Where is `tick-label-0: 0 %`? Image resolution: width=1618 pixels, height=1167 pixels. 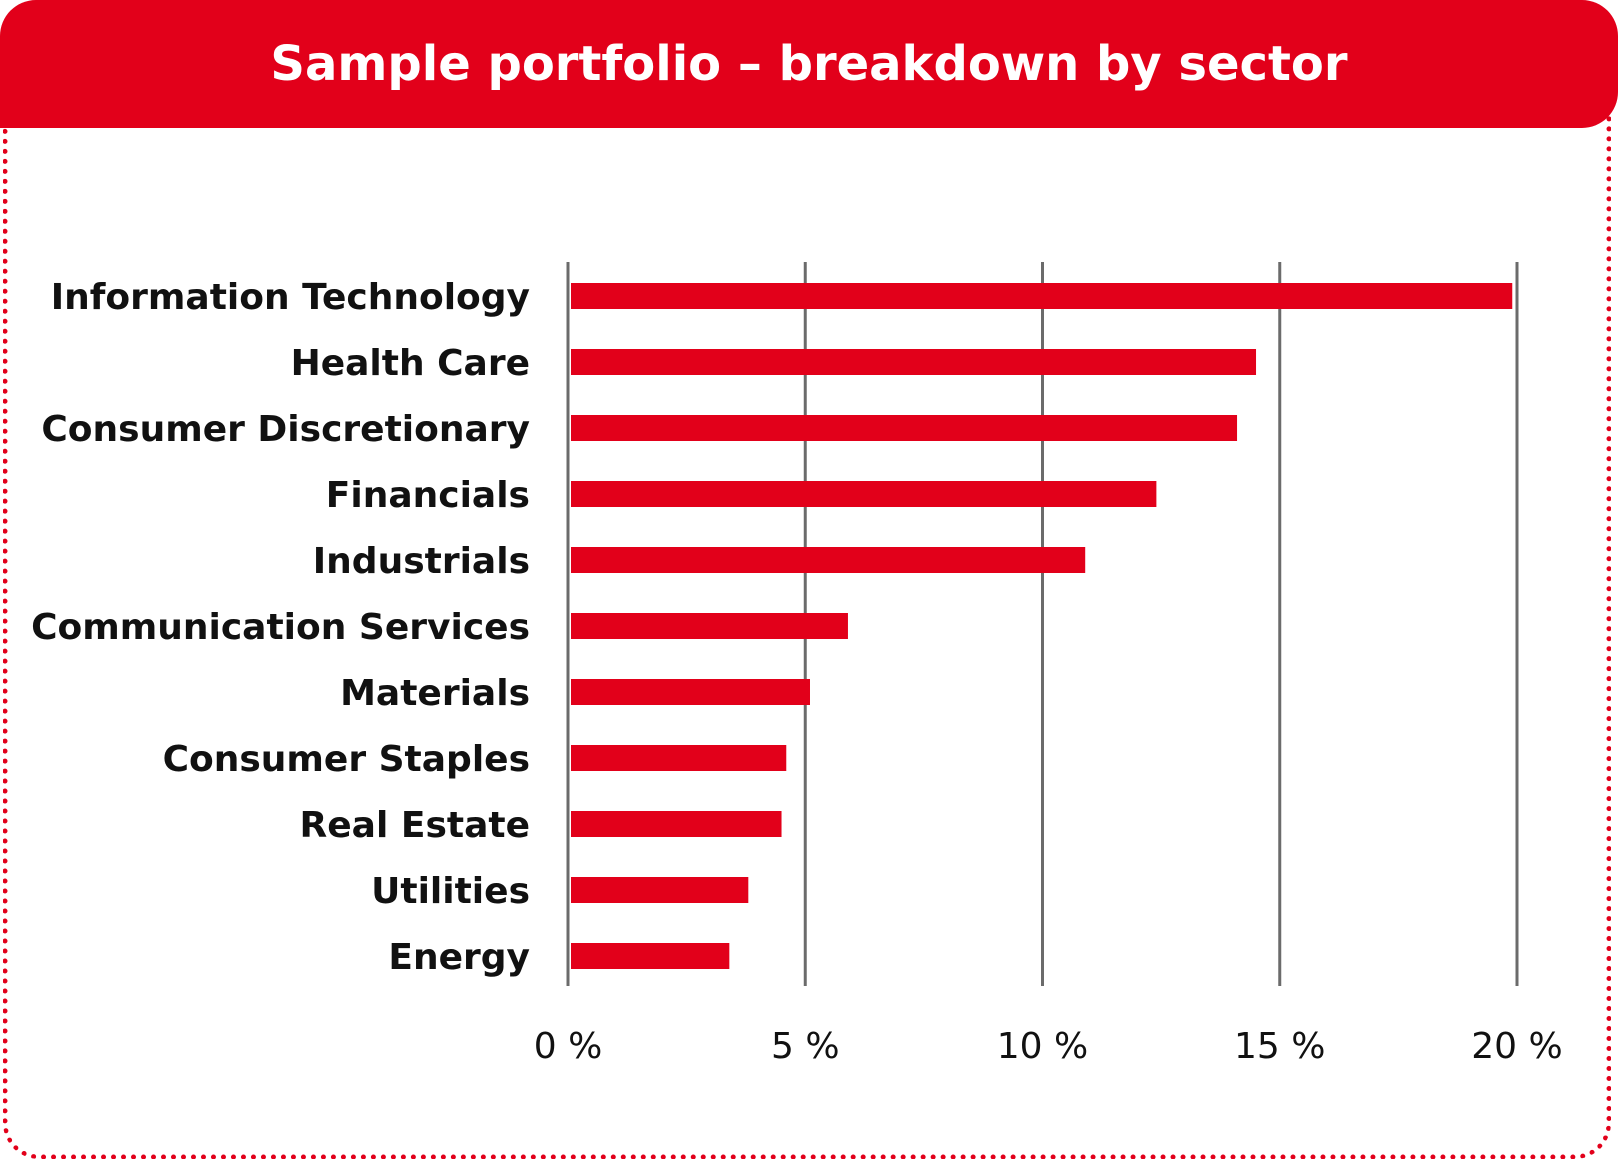 tick-label-0: 0 % is located at coordinates (568, 1046).